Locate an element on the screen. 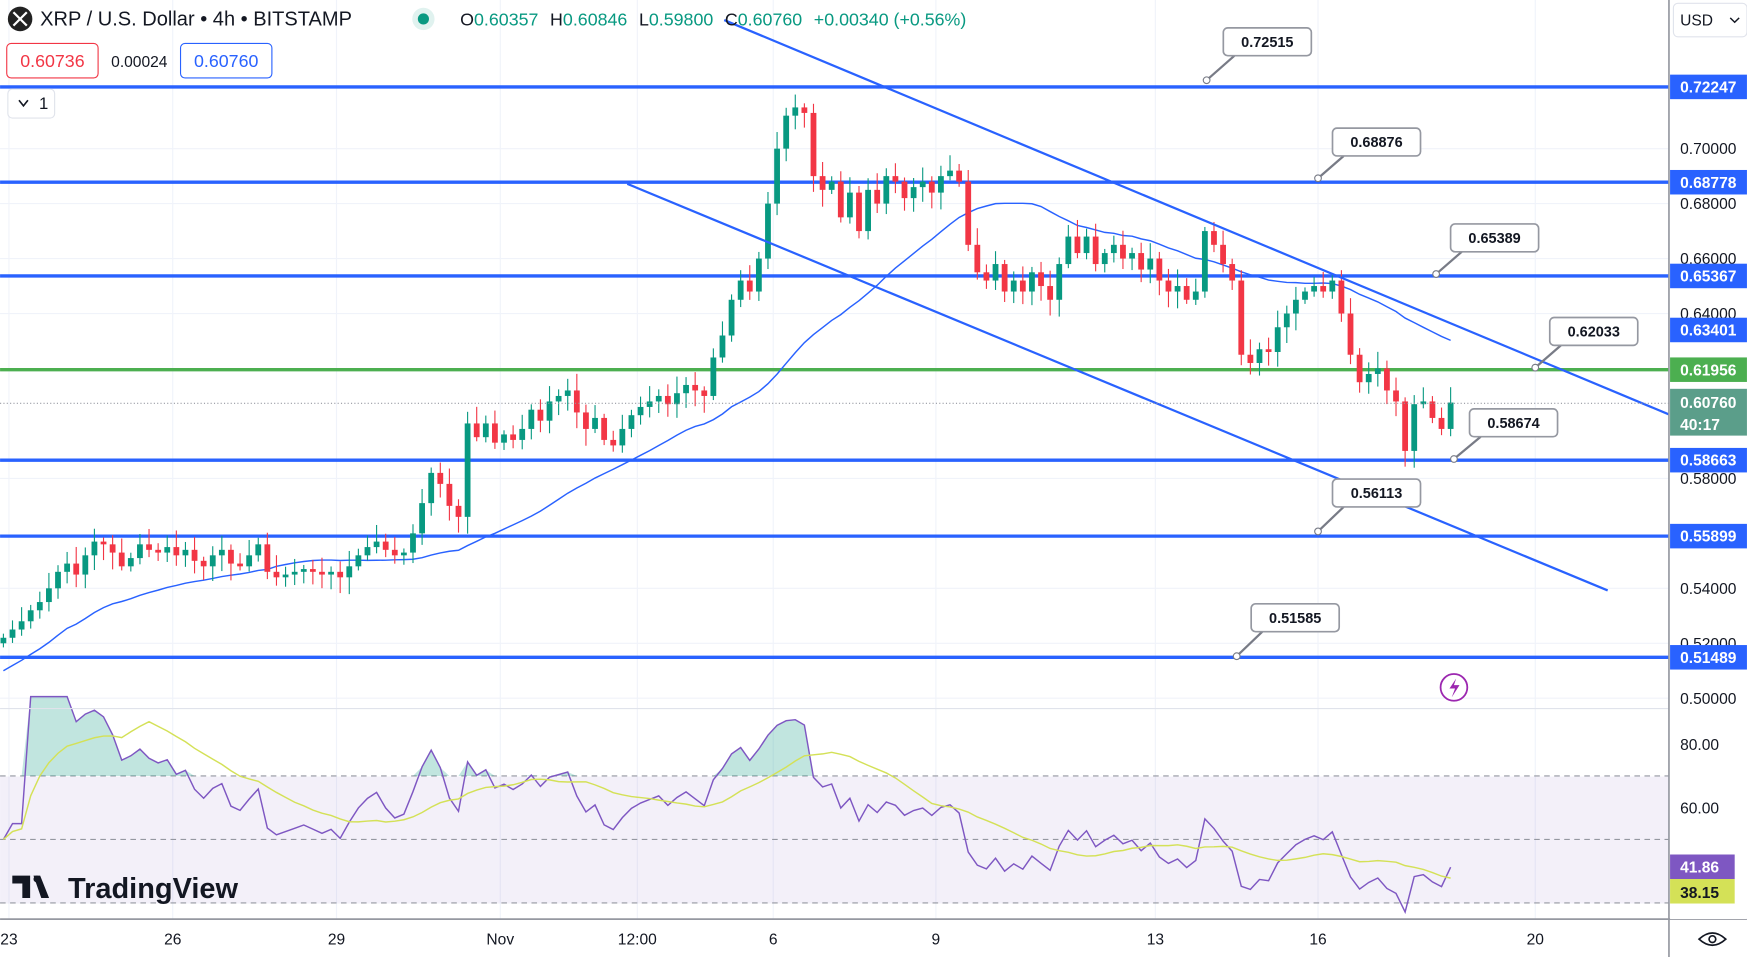 This screenshot has width=1747, height=957. ask-price: 0.60760 is located at coordinates (226, 61).